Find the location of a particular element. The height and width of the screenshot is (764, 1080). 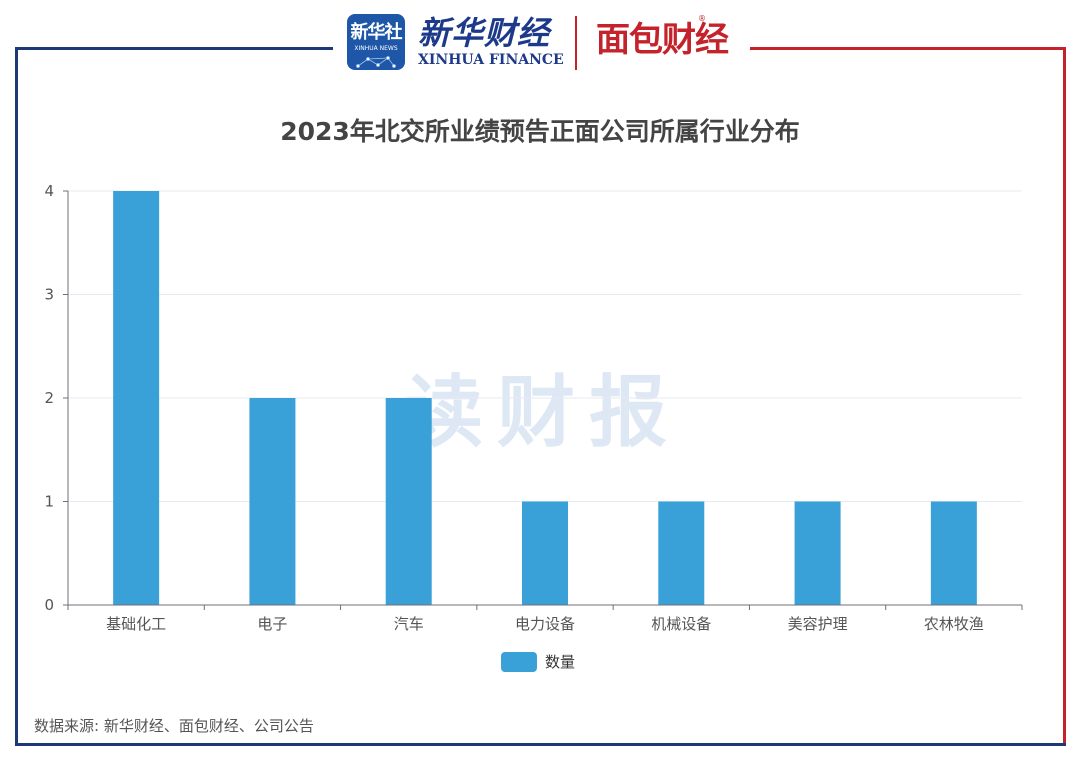

x-tick-label: 基础化工 is located at coordinates (136, 624).